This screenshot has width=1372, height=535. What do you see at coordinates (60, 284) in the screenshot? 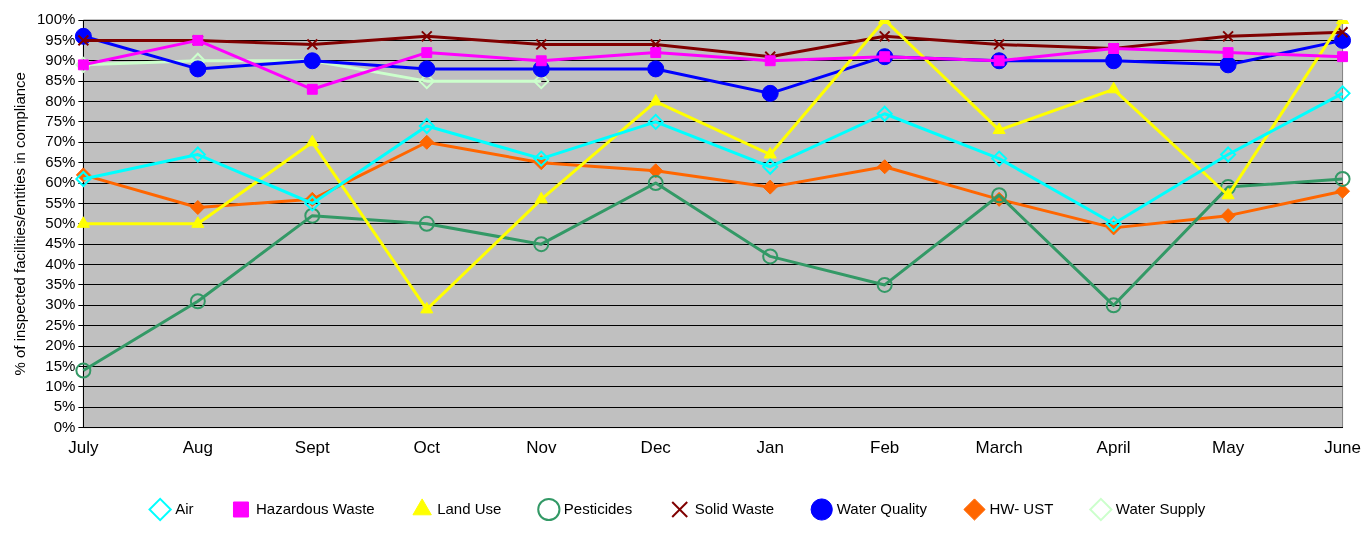
I see `y-tick-label: 35%` at bounding box center [60, 284].